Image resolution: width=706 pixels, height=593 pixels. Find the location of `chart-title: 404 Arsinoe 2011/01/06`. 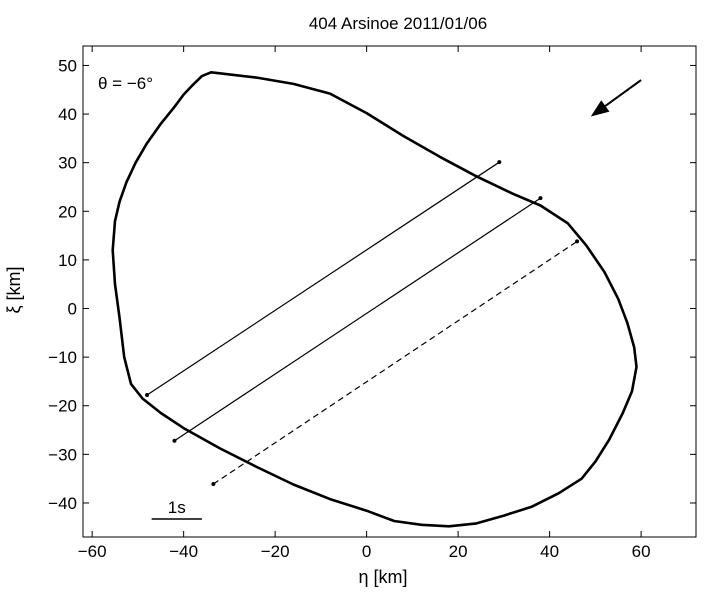

chart-title: 404 Arsinoe 2011/01/06 is located at coordinates (398, 23).